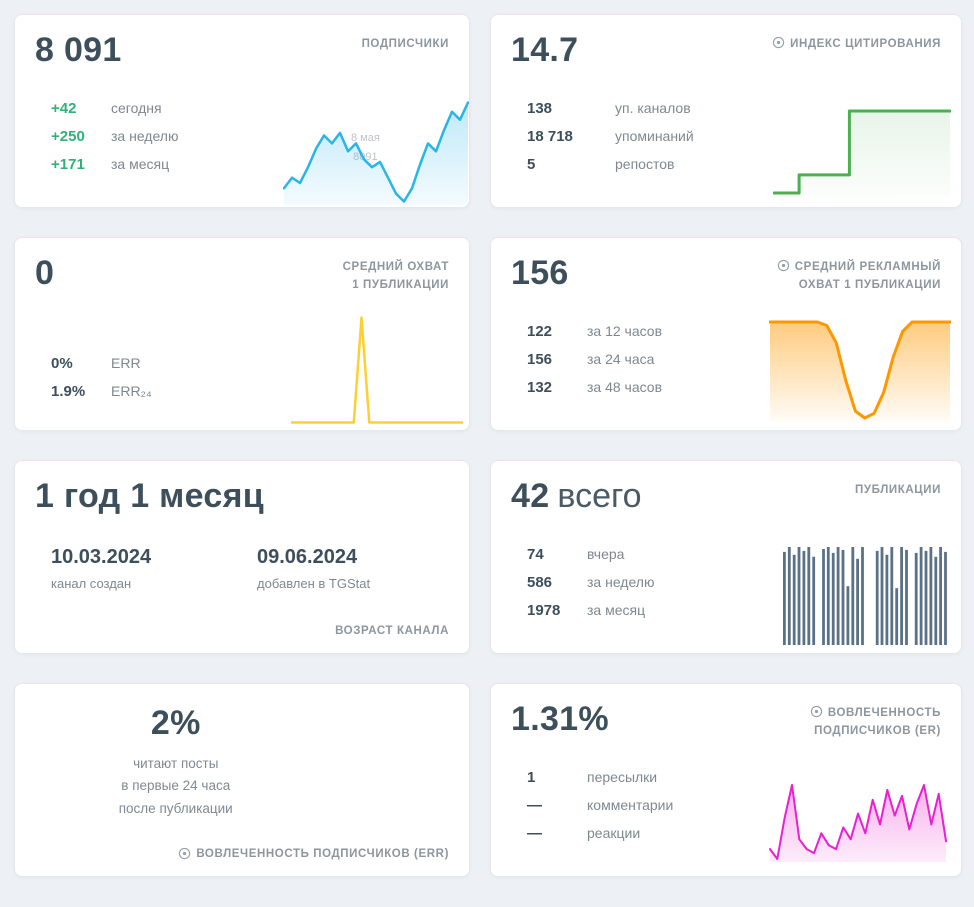 Image resolution: width=974 pixels, height=907 pixels. I want to click on avg-reach-sparkline-chart, so click(377, 370).